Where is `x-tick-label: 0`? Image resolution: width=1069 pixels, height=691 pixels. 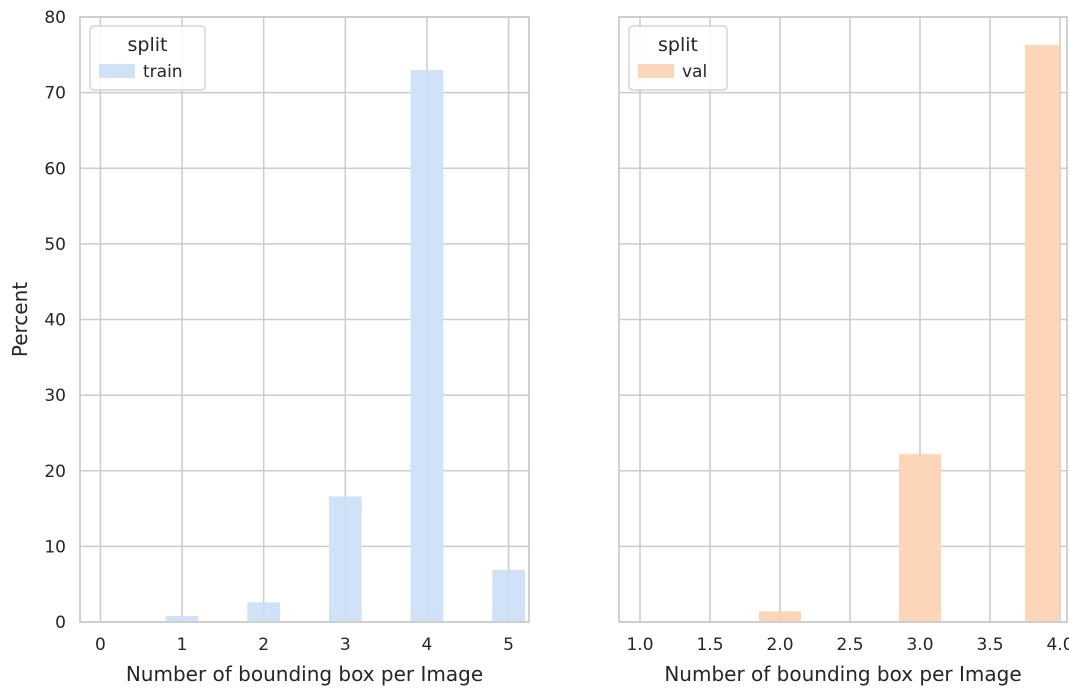
x-tick-label: 0 is located at coordinates (100, 645).